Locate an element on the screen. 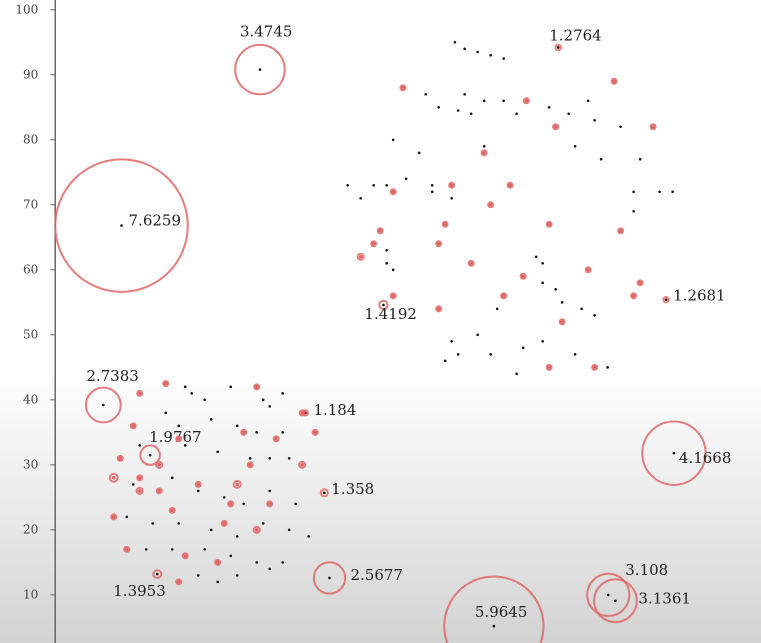 Image resolution: width=761 pixels, height=643 pixels. y-tick-label: 20 is located at coordinates (30, 529).